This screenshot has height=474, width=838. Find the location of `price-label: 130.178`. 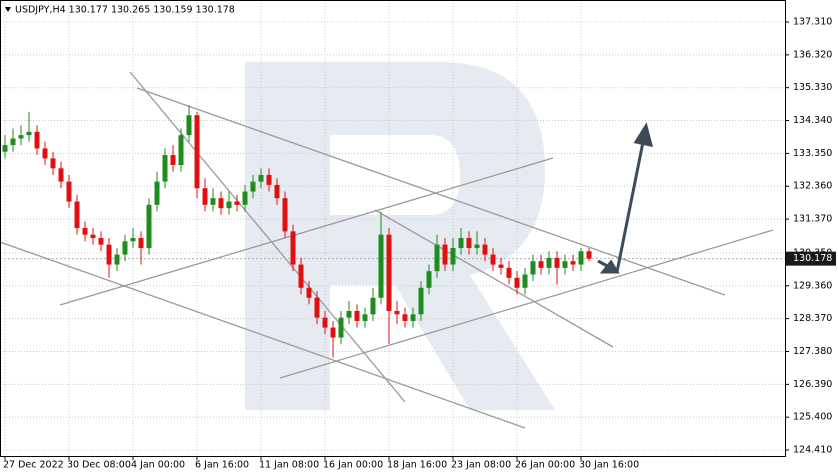

price-label: 130.178 is located at coordinates (812, 258).